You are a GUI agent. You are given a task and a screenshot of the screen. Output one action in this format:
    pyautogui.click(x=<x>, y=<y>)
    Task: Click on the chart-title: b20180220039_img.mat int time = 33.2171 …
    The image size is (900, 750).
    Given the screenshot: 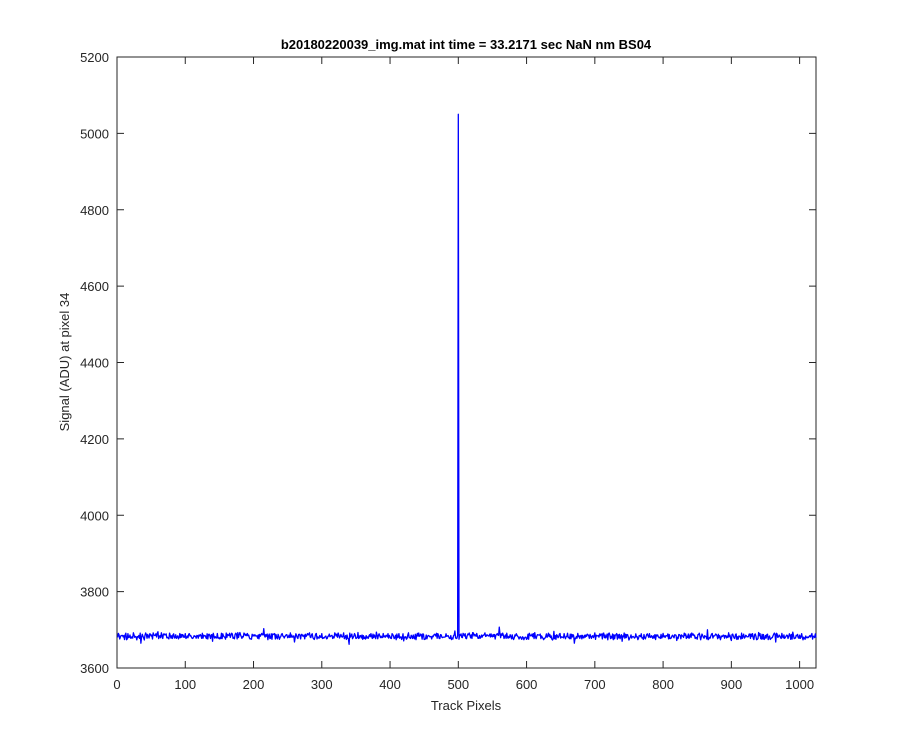 What is the action you would take?
    pyautogui.click(x=466, y=44)
    